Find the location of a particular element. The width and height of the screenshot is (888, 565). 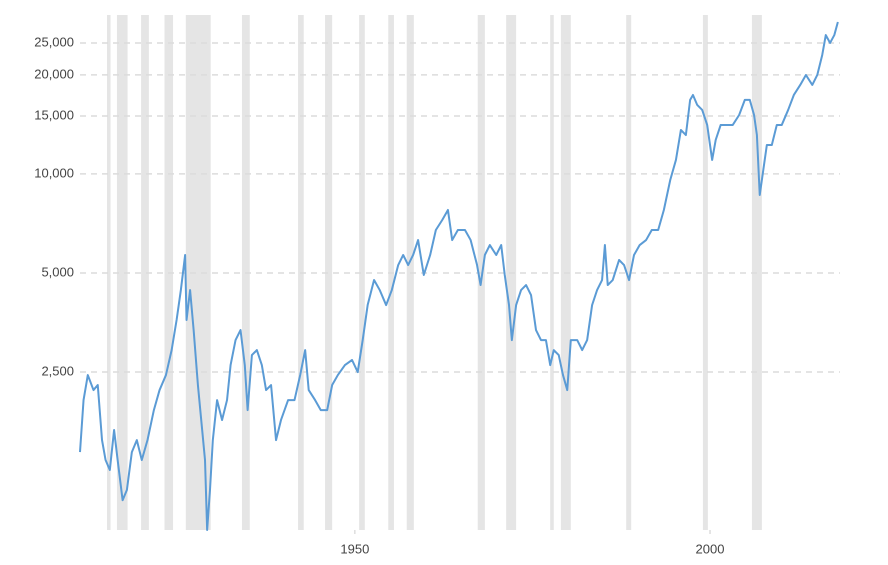

x-tick-label: 2000 is located at coordinates (710, 548).